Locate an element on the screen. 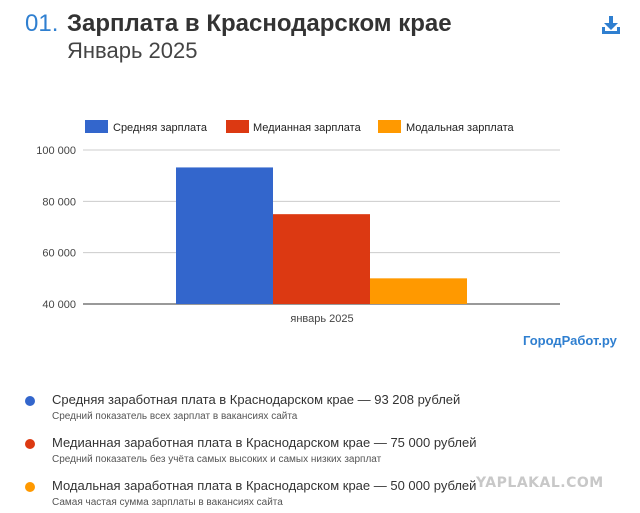 The height and width of the screenshot is (513, 640). section-number: 01. is located at coordinates (42, 23).